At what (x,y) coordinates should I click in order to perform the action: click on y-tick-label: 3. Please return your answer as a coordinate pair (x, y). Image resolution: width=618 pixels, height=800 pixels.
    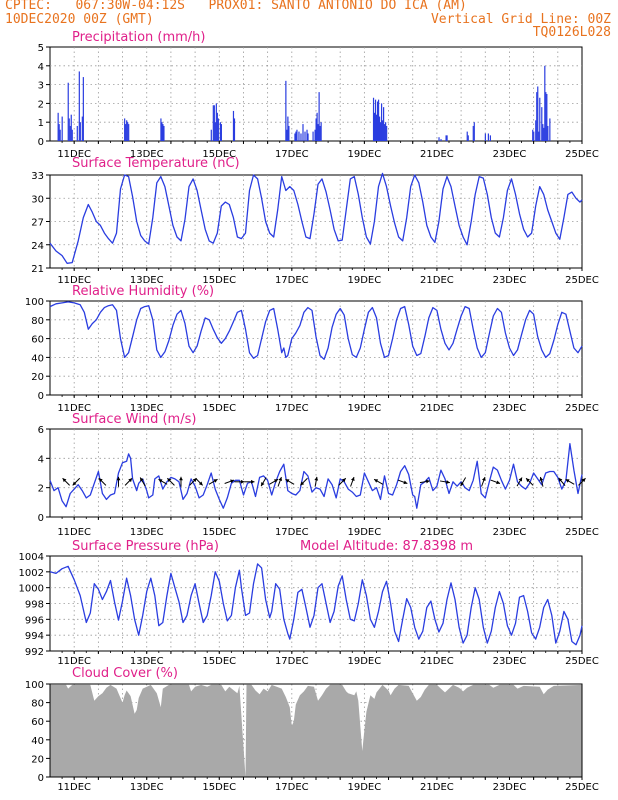
    Looking at the image, I should click on (41, 86).